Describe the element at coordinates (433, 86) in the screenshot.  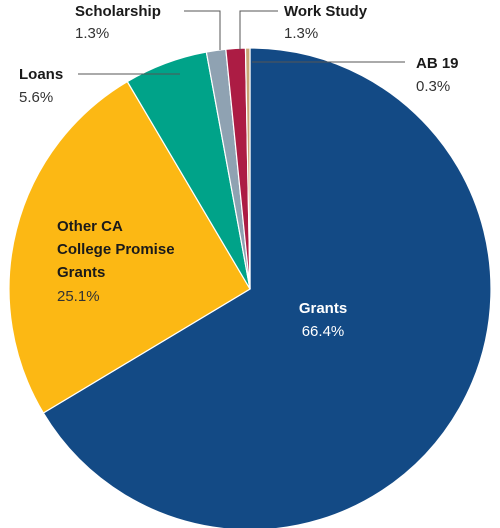
I see `slice-value-ab-19: 0.3%` at that location.